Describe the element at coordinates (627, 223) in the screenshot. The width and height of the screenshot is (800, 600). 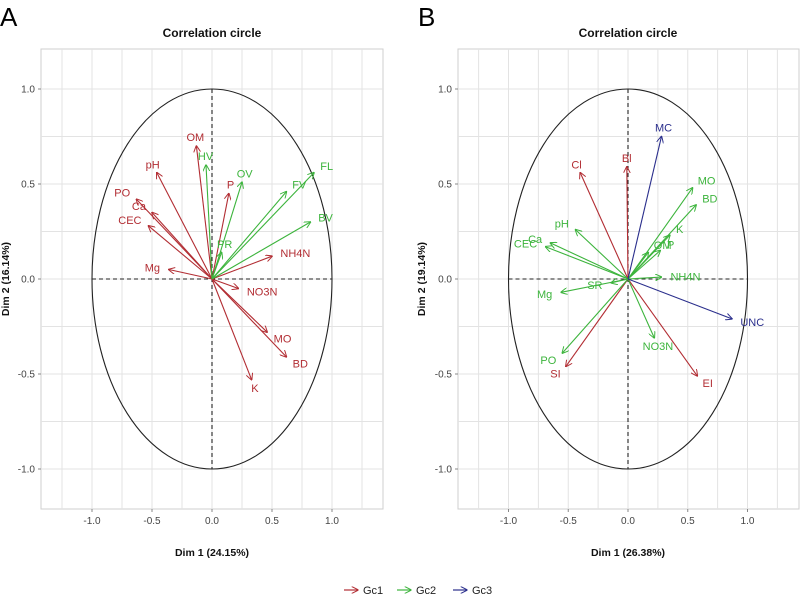
I see `vector-bl` at that location.